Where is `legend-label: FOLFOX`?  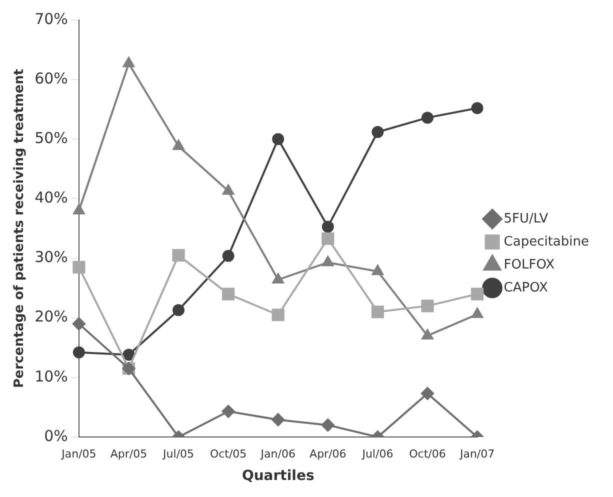 legend-label: FOLFOX is located at coordinates (529, 264).